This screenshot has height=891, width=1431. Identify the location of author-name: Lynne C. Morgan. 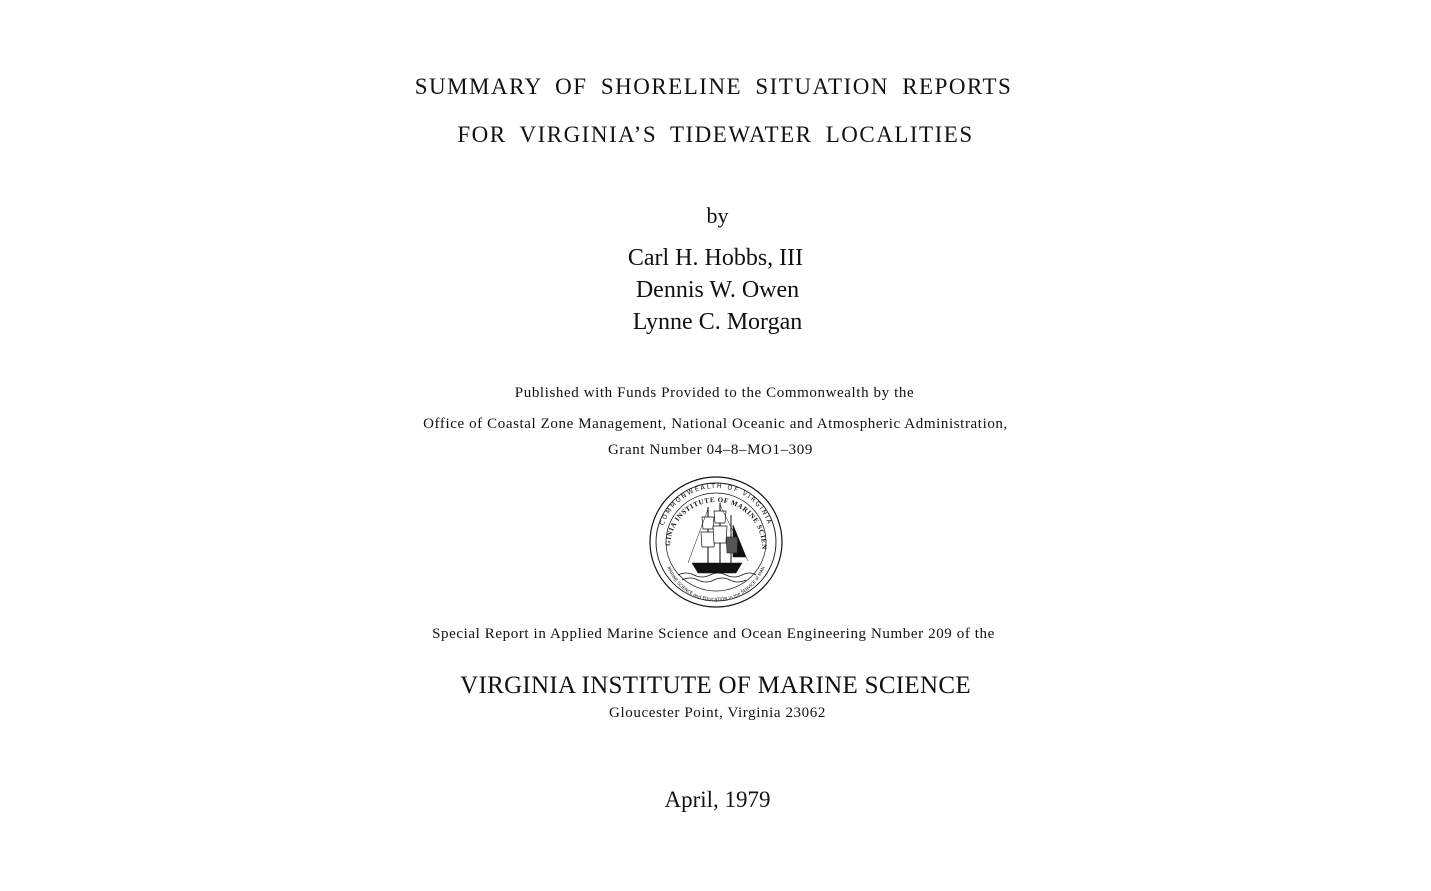
(717, 322).